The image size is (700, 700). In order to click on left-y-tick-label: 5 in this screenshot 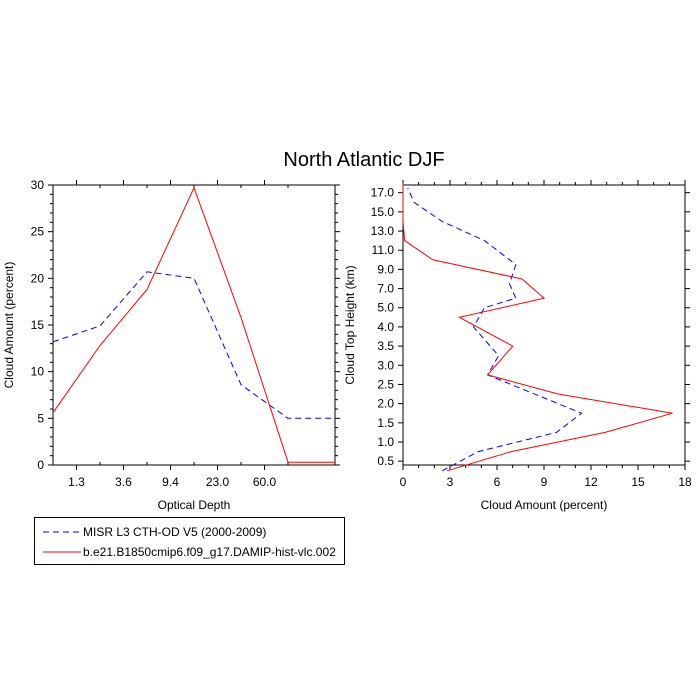, I will do `click(40, 418)`.